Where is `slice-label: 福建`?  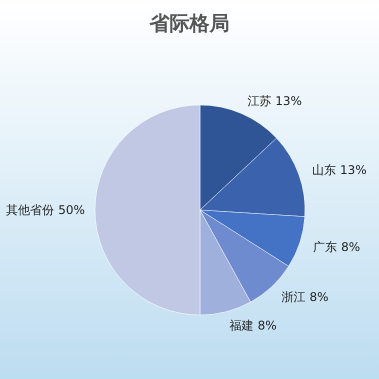
slice-label: 福建 is located at coordinates (242, 325).